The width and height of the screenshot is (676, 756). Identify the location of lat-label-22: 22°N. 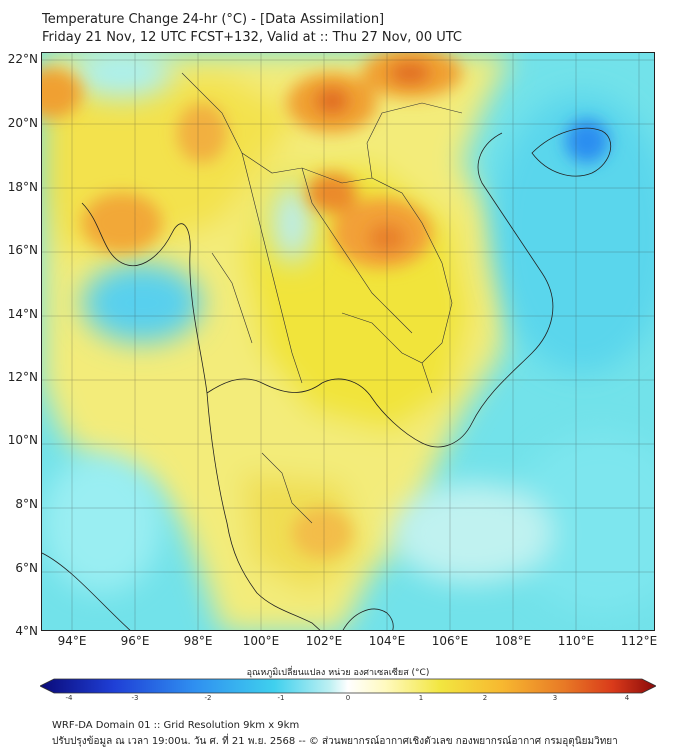
(22, 59).